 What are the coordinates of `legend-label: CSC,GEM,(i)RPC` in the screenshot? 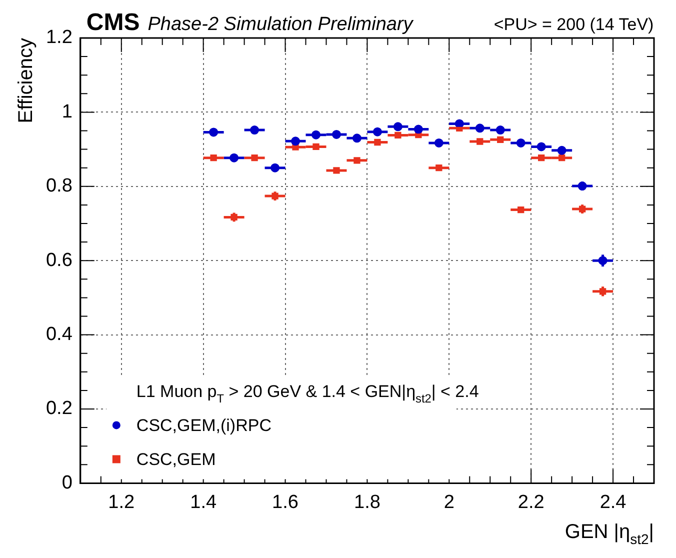 It's located at (204, 426).